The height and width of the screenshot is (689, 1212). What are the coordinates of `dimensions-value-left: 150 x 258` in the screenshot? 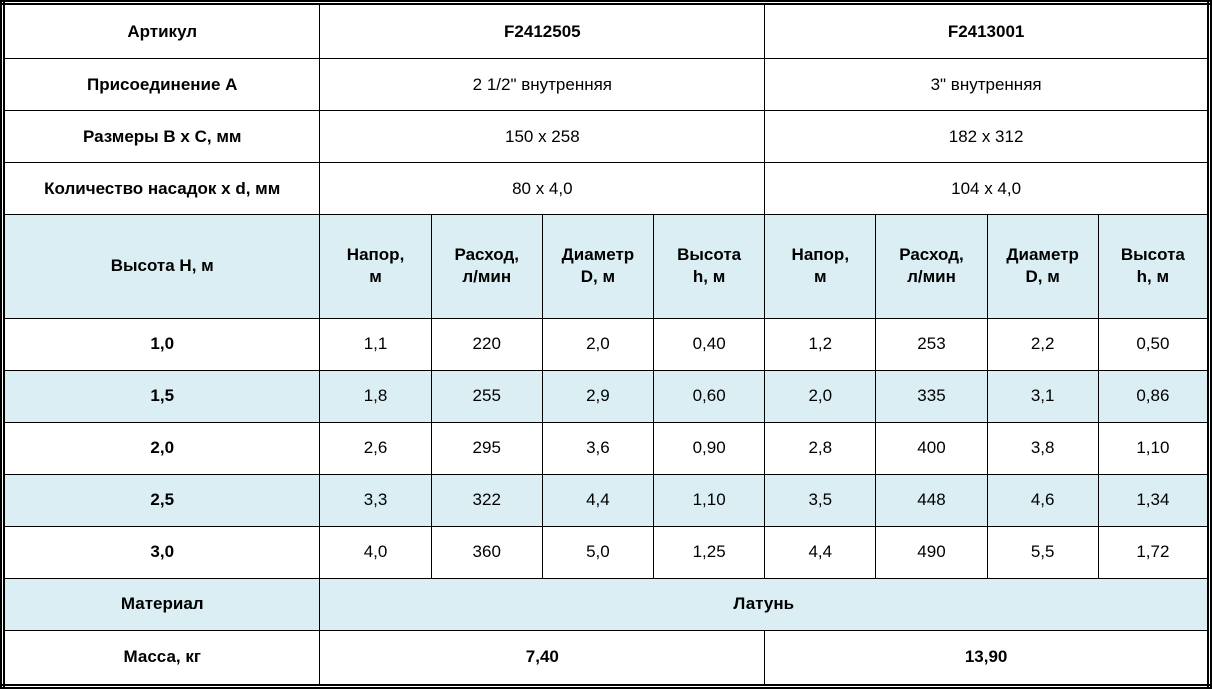 It's located at (542, 137).